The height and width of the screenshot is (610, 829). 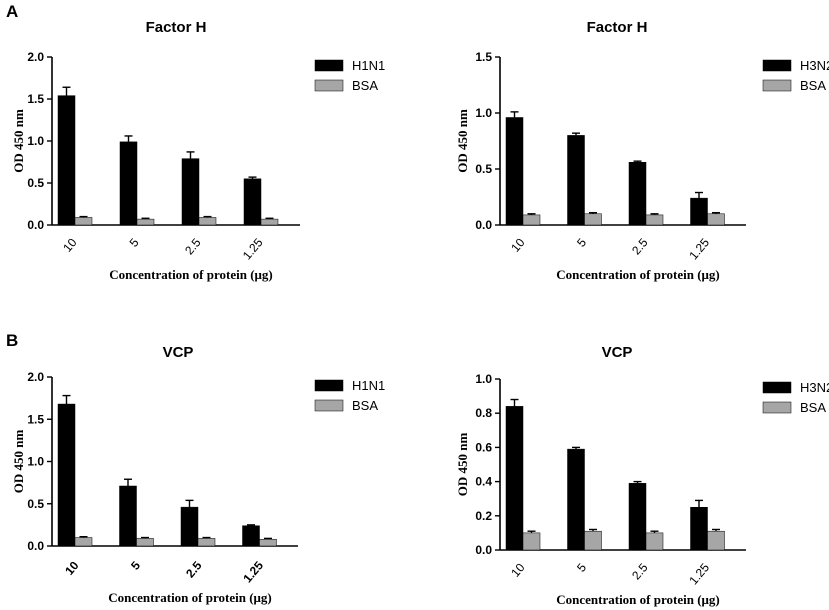 I want to click on y-tick-label: 0.4, so click(x=483, y=482).